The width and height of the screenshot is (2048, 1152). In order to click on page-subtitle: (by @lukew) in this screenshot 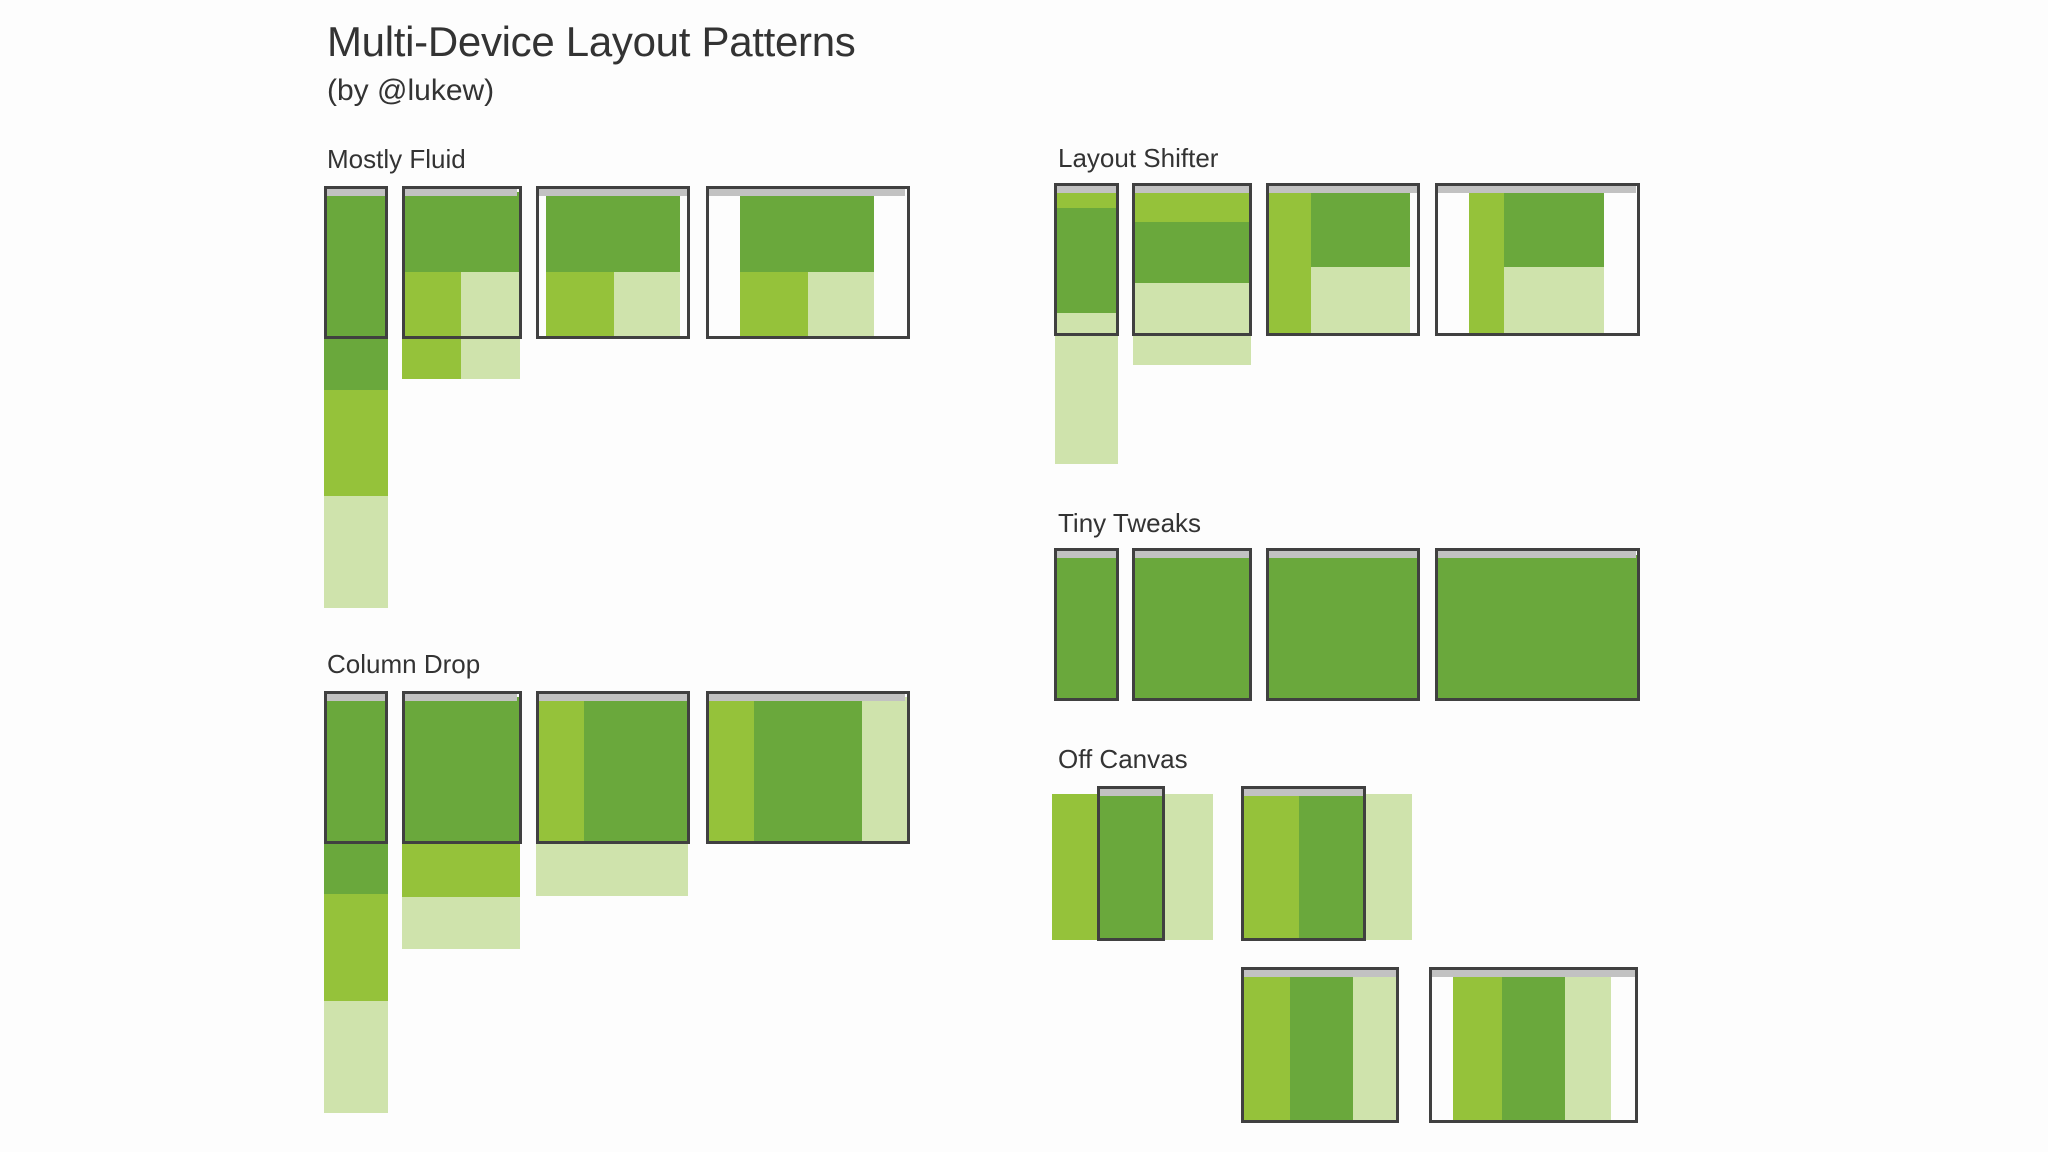, I will do `click(411, 90)`.